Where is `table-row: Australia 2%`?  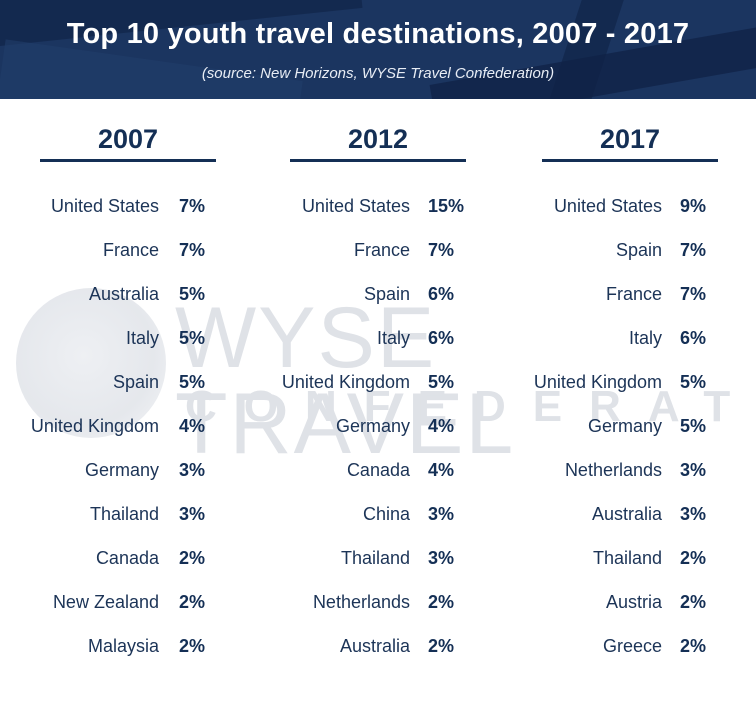 table-row: Australia 2% is located at coordinates (378, 648).